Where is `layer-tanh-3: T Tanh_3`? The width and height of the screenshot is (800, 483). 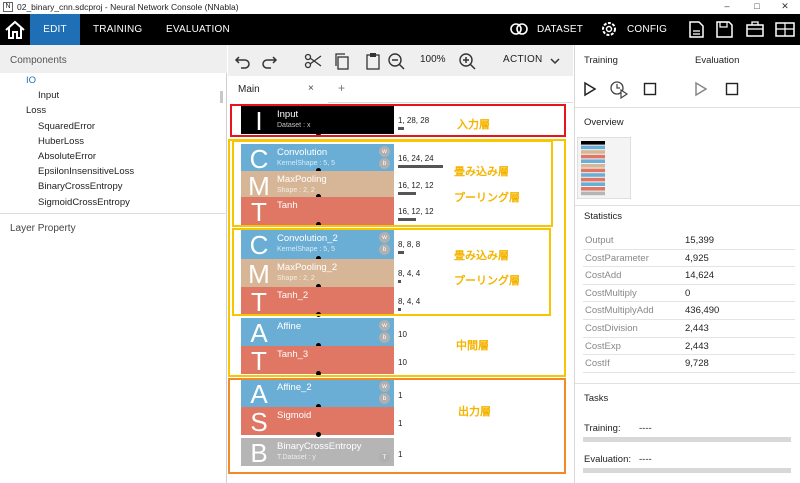 layer-tanh-3: T Tanh_3 is located at coordinates (317, 360).